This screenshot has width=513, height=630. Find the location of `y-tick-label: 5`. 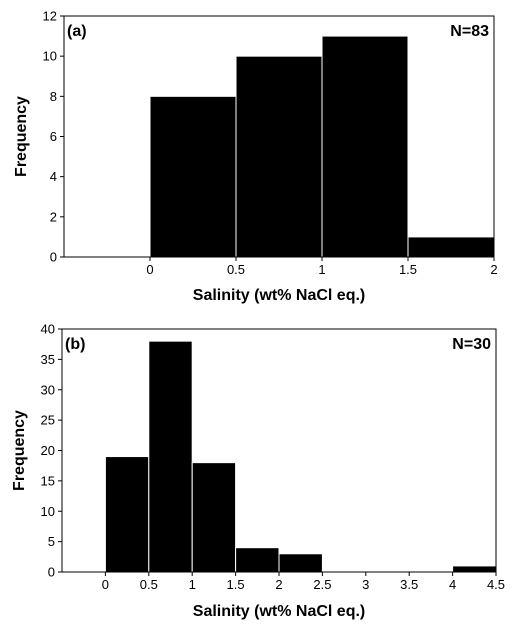

y-tick-label: 5 is located at coordinates (51, 541).